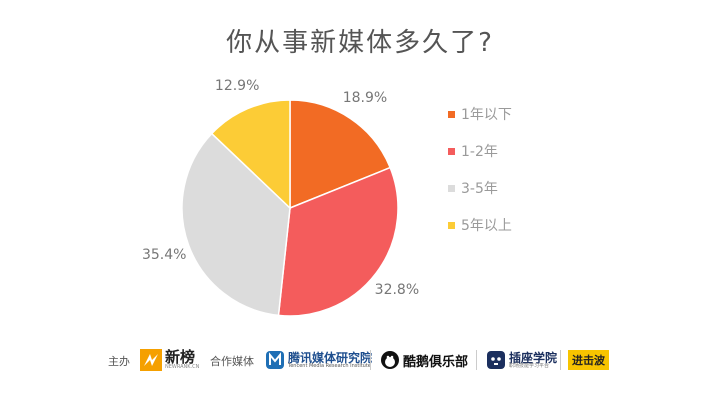 The height and width of the screenshot is (405, 720). I want to click on partner-logo-socket: 插座学院 职场技能学习平台, so click(521, 360).